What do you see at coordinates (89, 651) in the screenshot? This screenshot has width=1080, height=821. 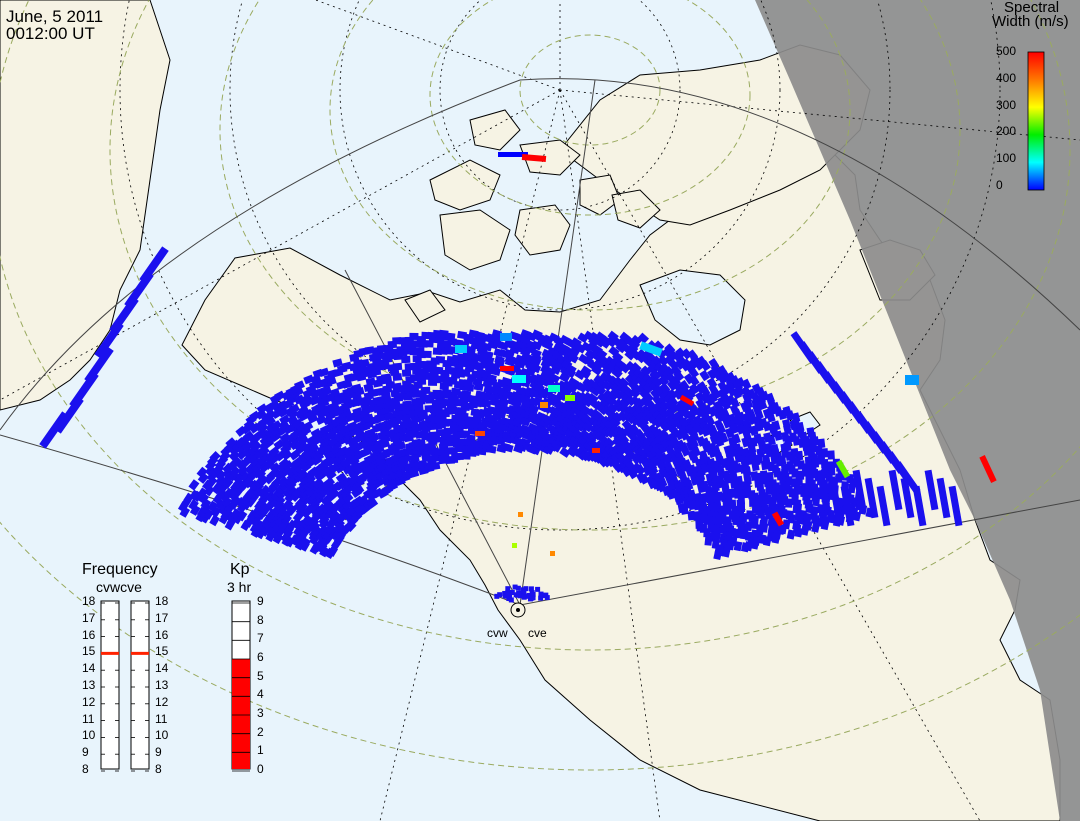 I see `frequency-level-label: 15` at bounding box center [89, 651].